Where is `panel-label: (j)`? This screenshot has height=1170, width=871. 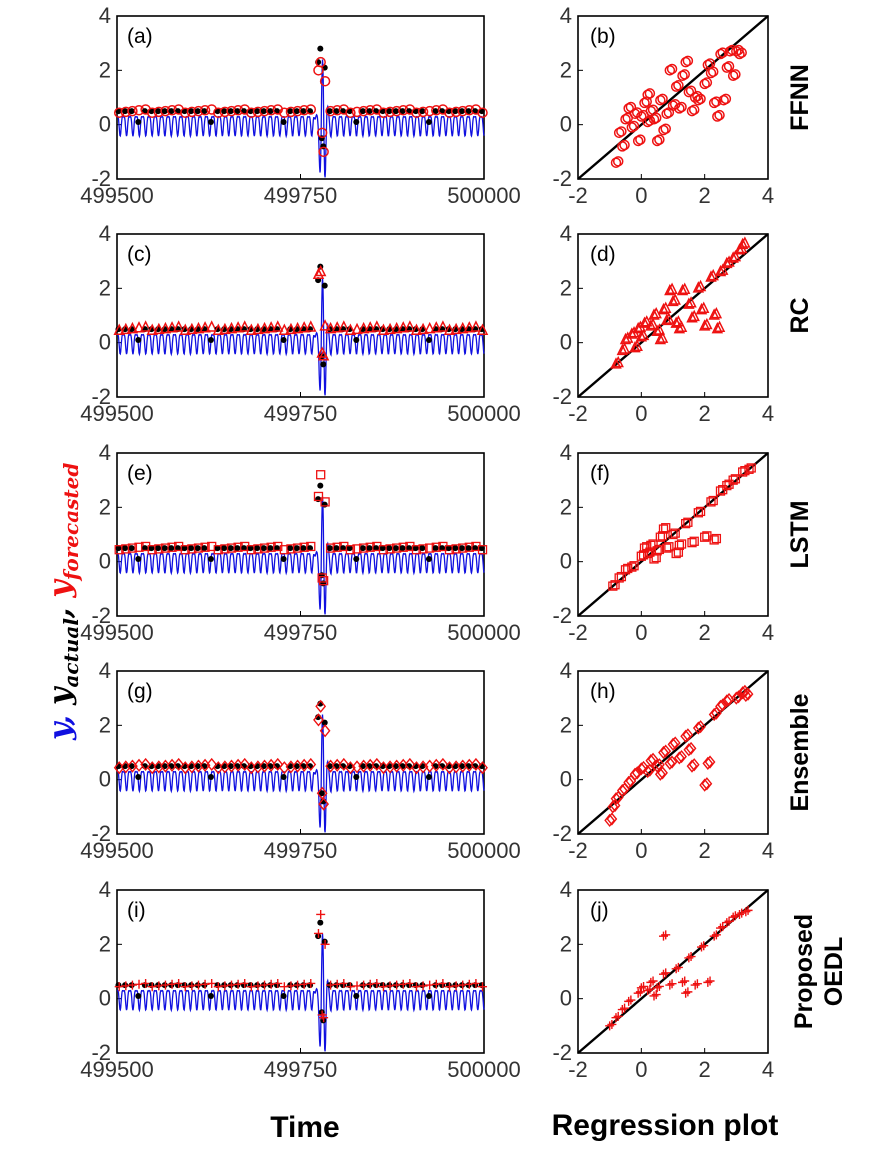
panel-label: (j) is located at coordinates (599, 910).